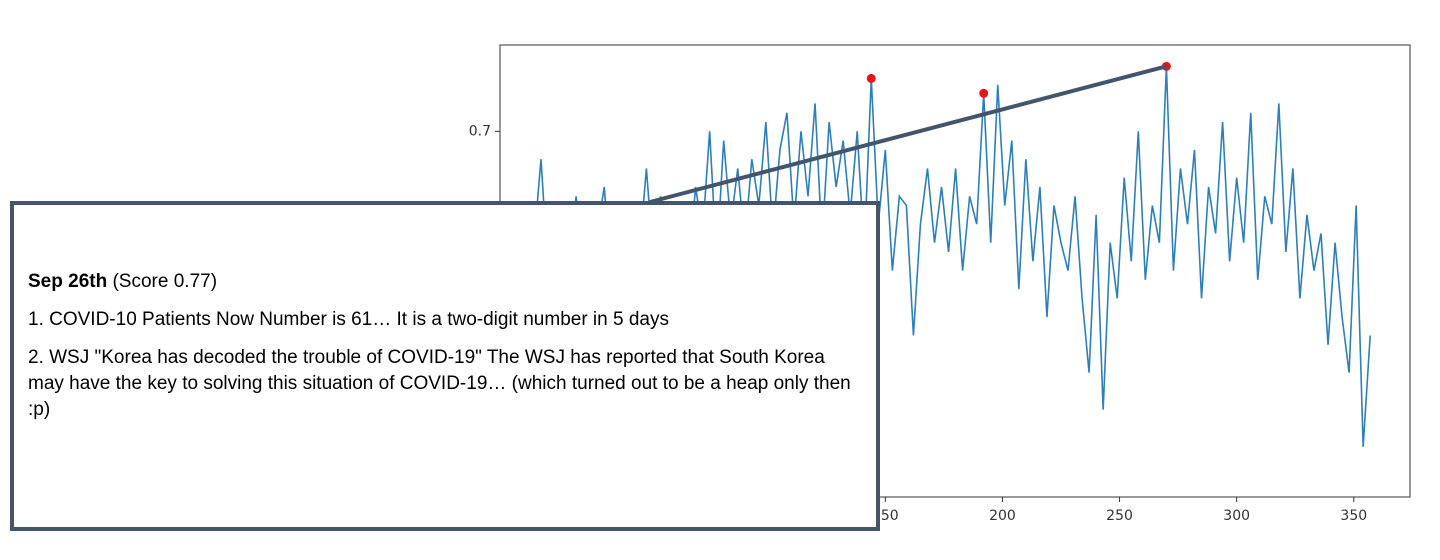  I want to click on x-tick-label: 250, so click(1119, 516).